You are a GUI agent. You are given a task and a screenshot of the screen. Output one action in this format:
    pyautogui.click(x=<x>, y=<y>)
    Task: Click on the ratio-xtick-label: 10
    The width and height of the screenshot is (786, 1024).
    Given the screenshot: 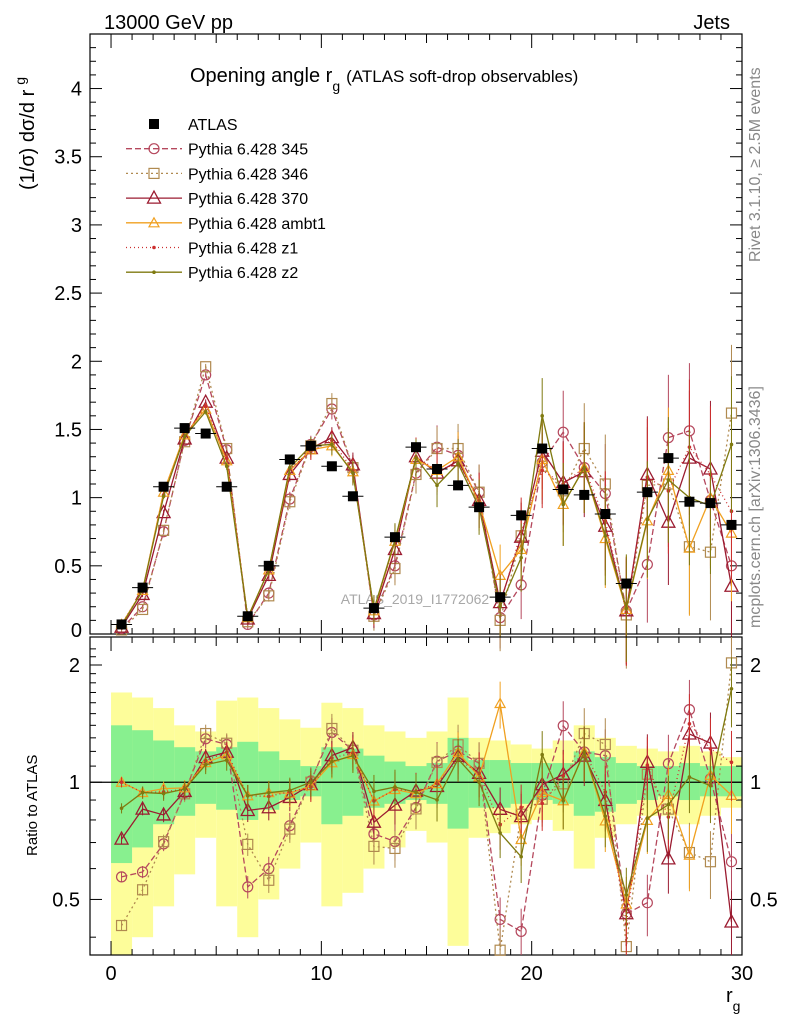 What is the action you would take?
    pyautogui.click(x=321, y=974)
    